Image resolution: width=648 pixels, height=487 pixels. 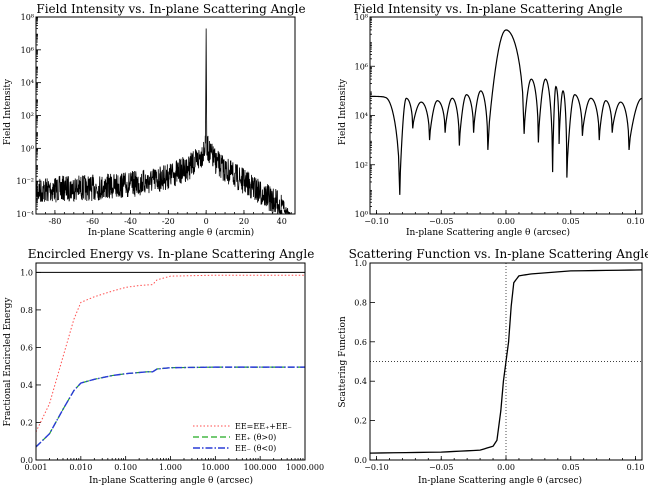 I want to click on legend-label-total: EE=EE₊+EE₋, so click(x=263, y=426).